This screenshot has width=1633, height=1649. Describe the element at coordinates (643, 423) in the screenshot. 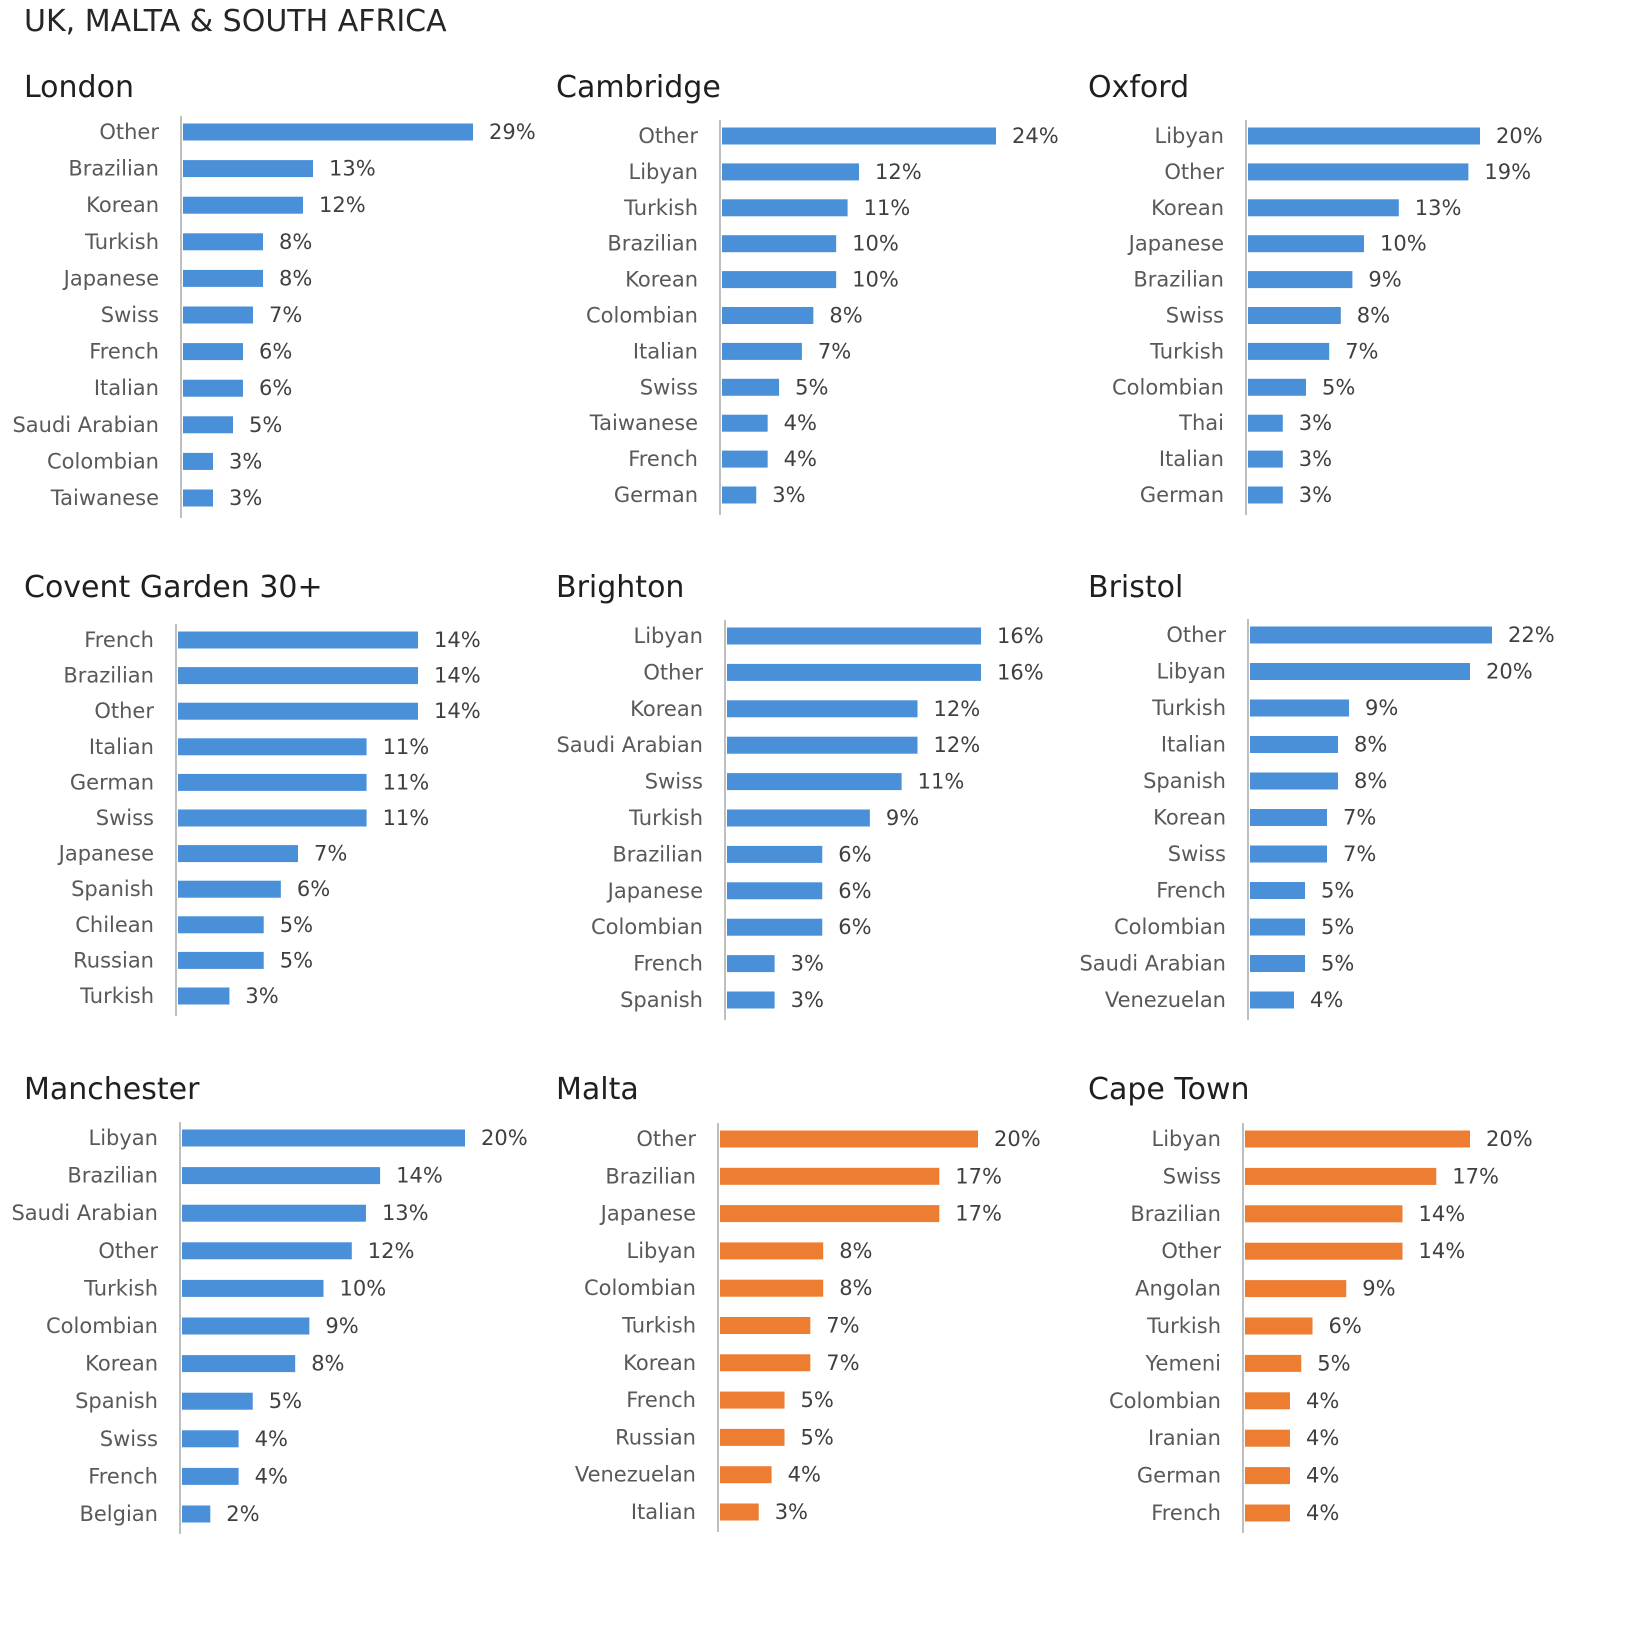

I see `category-label: Taiwanese` at that location.